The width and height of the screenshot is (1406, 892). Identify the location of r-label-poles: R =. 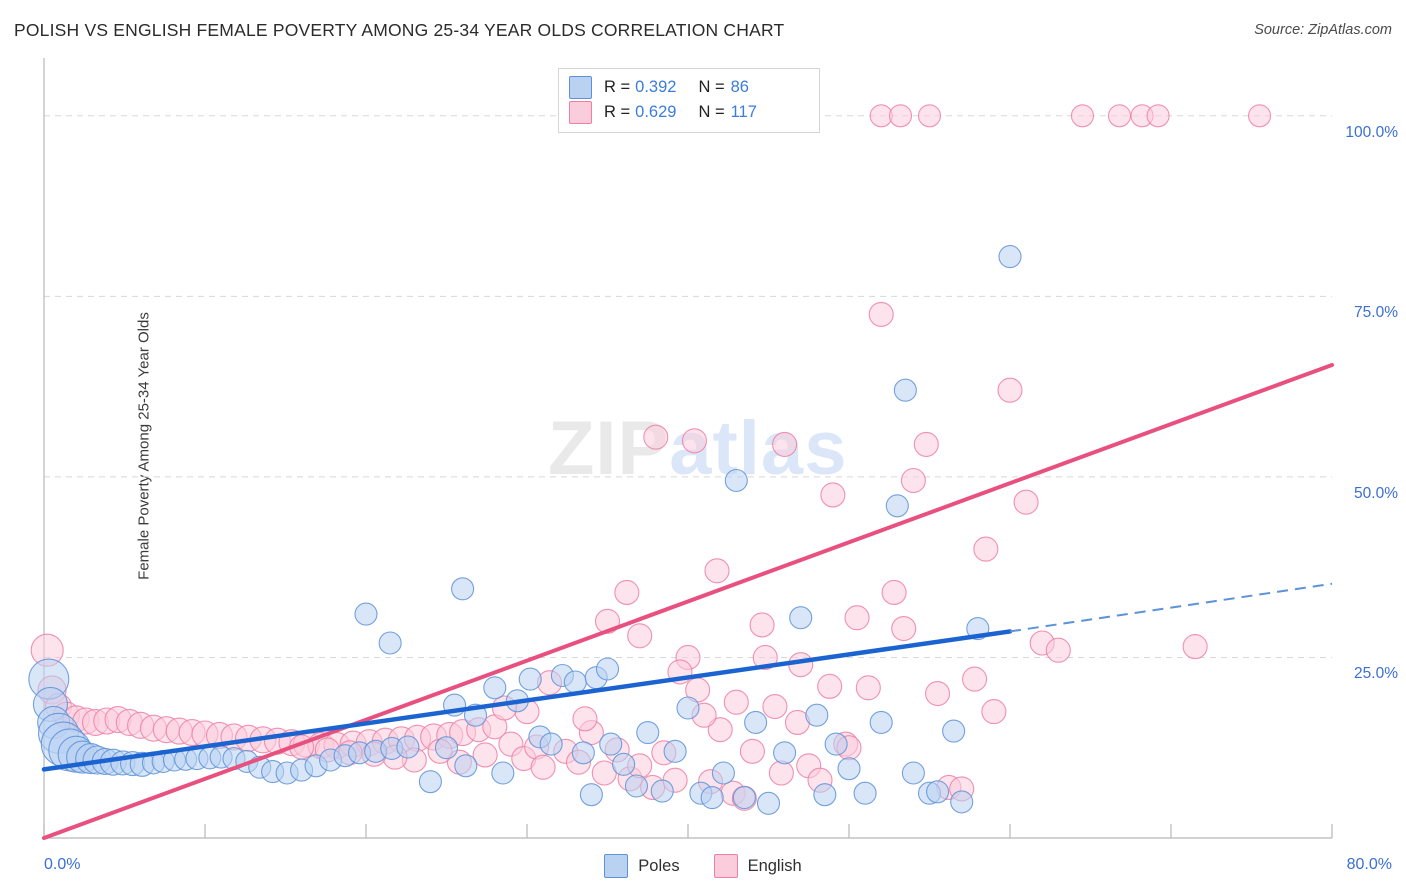
(617, 87).